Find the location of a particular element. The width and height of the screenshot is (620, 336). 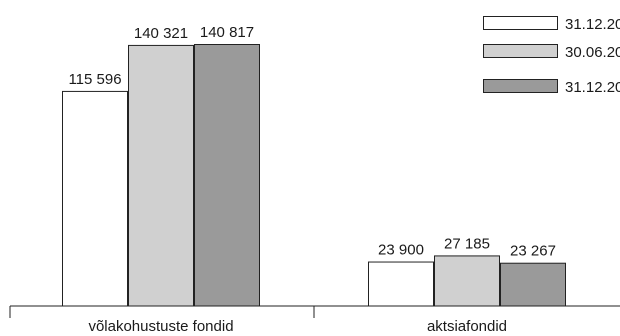

bar-value-label: 23 900 is located at coordinates (401, 250).